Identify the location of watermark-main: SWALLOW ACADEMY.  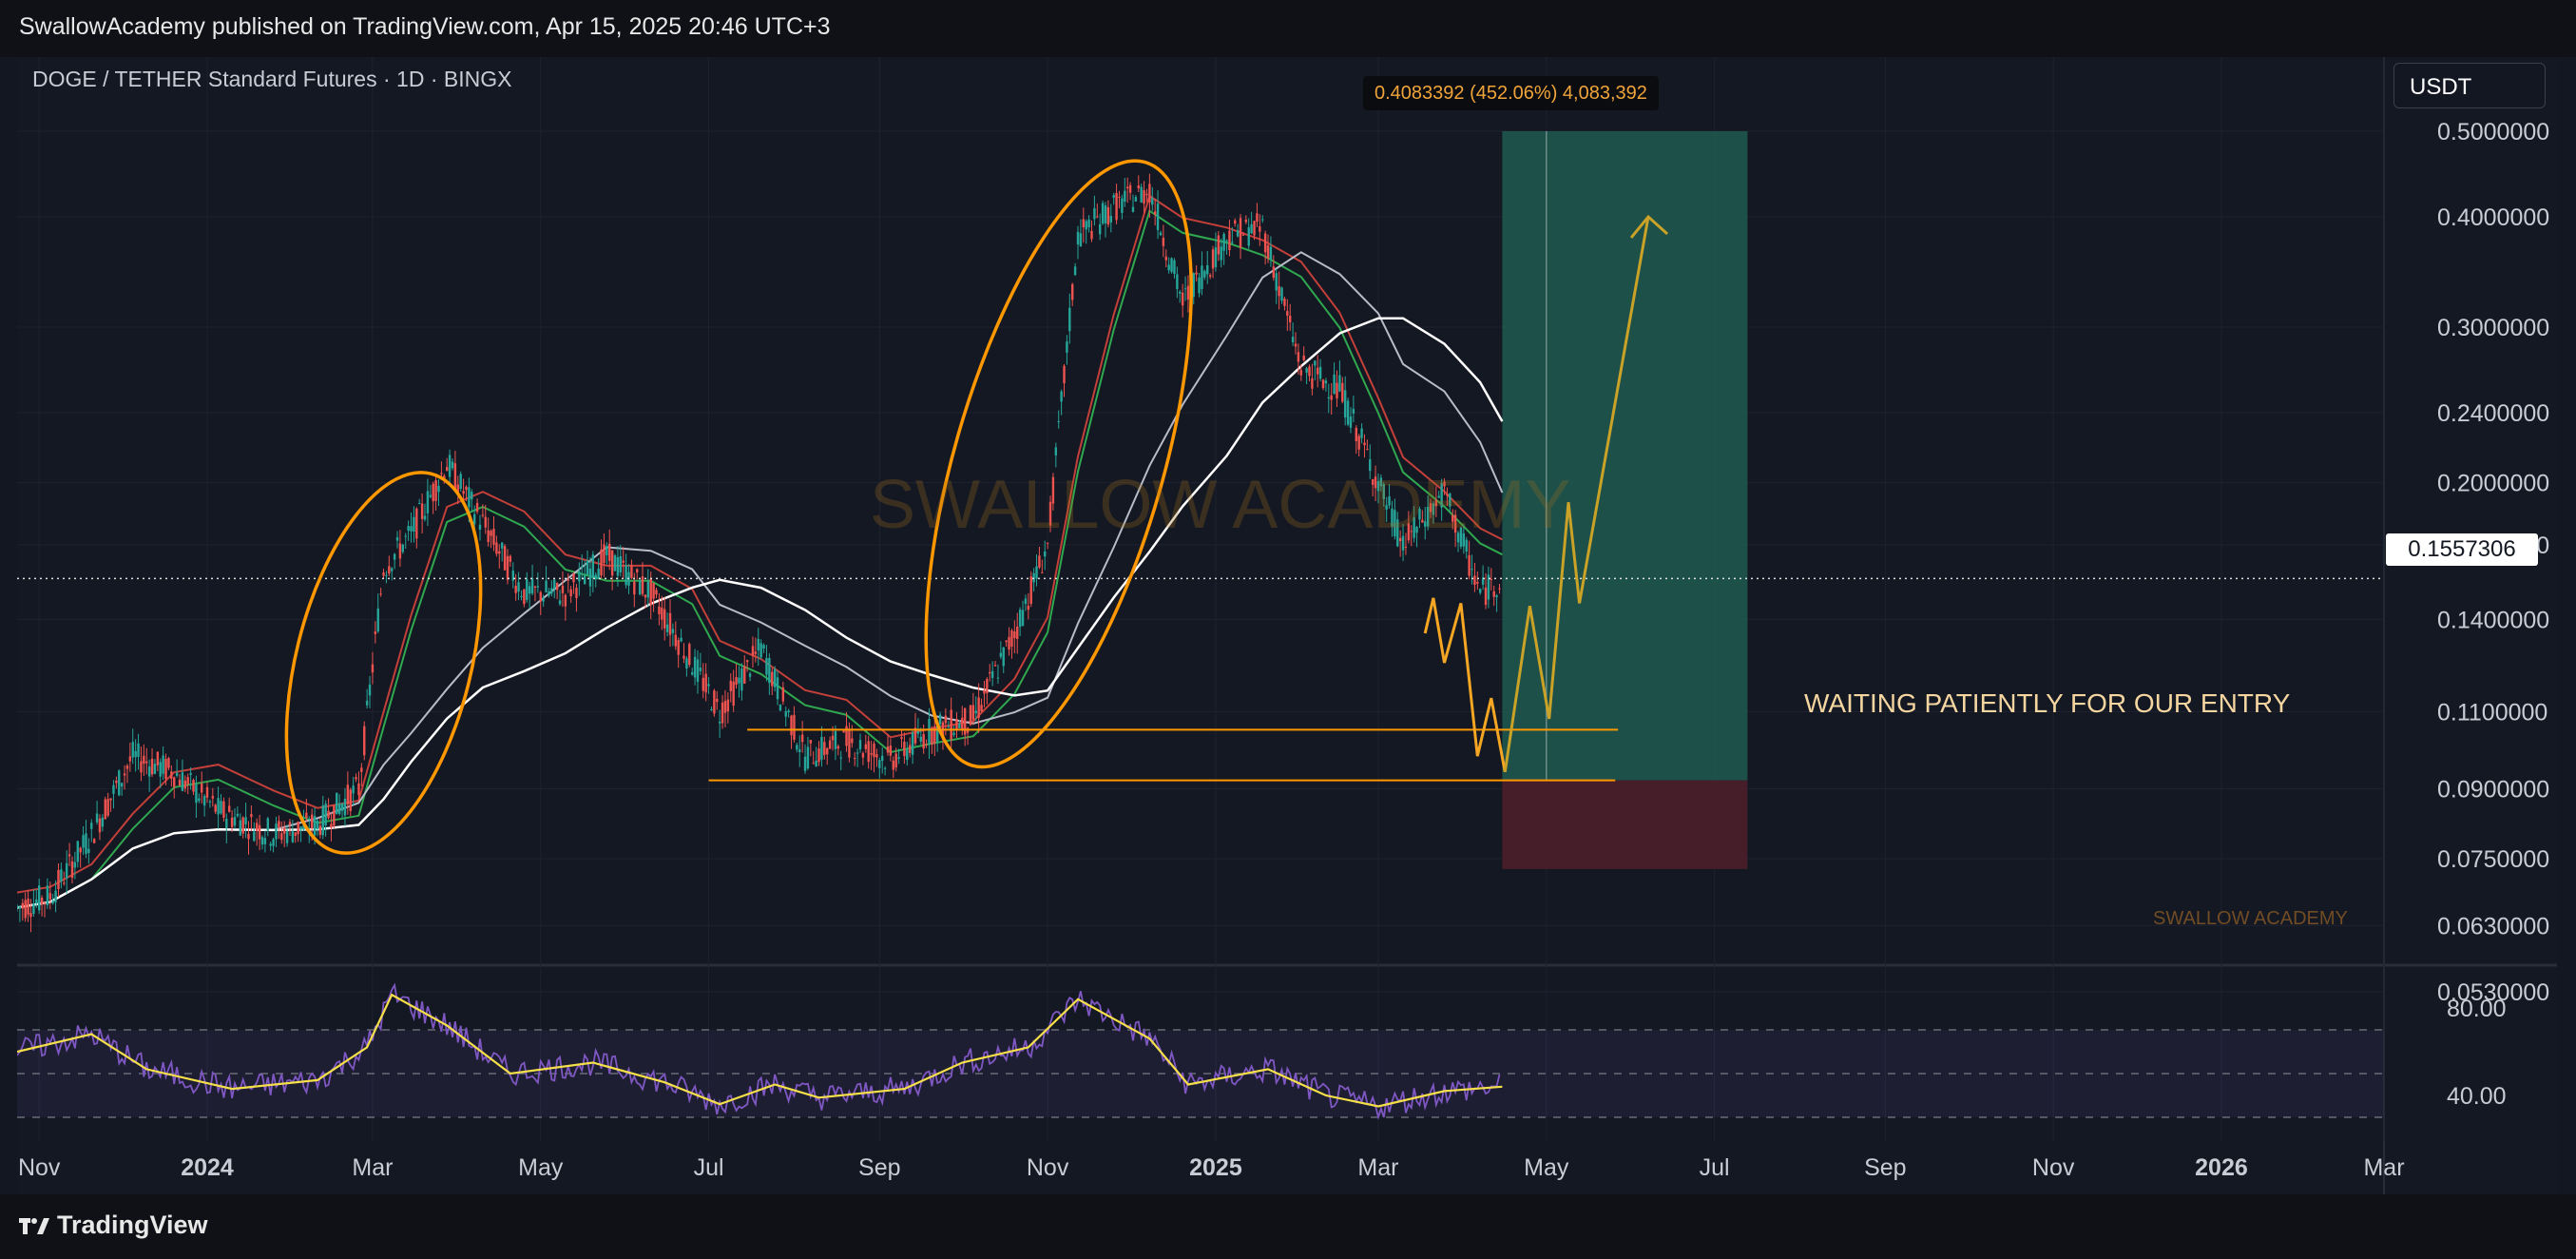
(1221, 505).